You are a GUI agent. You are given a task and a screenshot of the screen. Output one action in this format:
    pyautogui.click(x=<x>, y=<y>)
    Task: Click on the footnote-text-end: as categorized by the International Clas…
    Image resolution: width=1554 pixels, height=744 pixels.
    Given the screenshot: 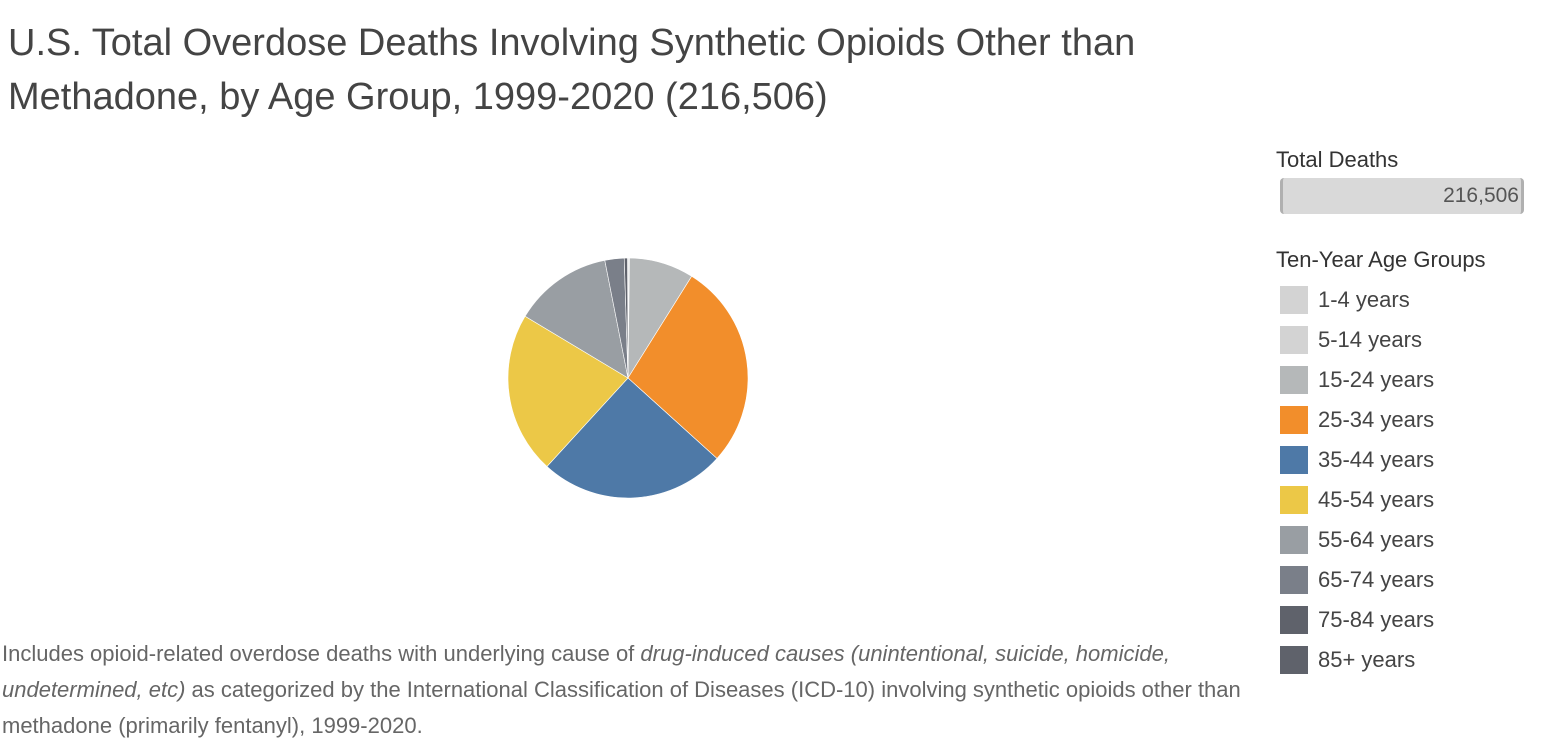 What is the action you would take?
    pyautogui.click(x=621, y=707)
    